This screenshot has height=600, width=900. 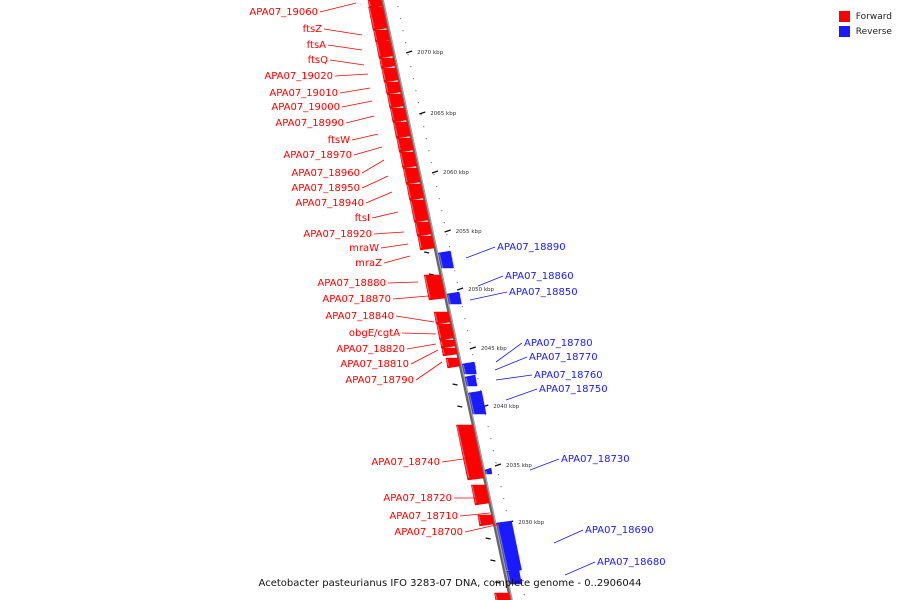 What do you see at coordinates (298, 76) in the screenshot?
I see `forward-gene-label: APA07_19020` at bounding box center [298, 76].